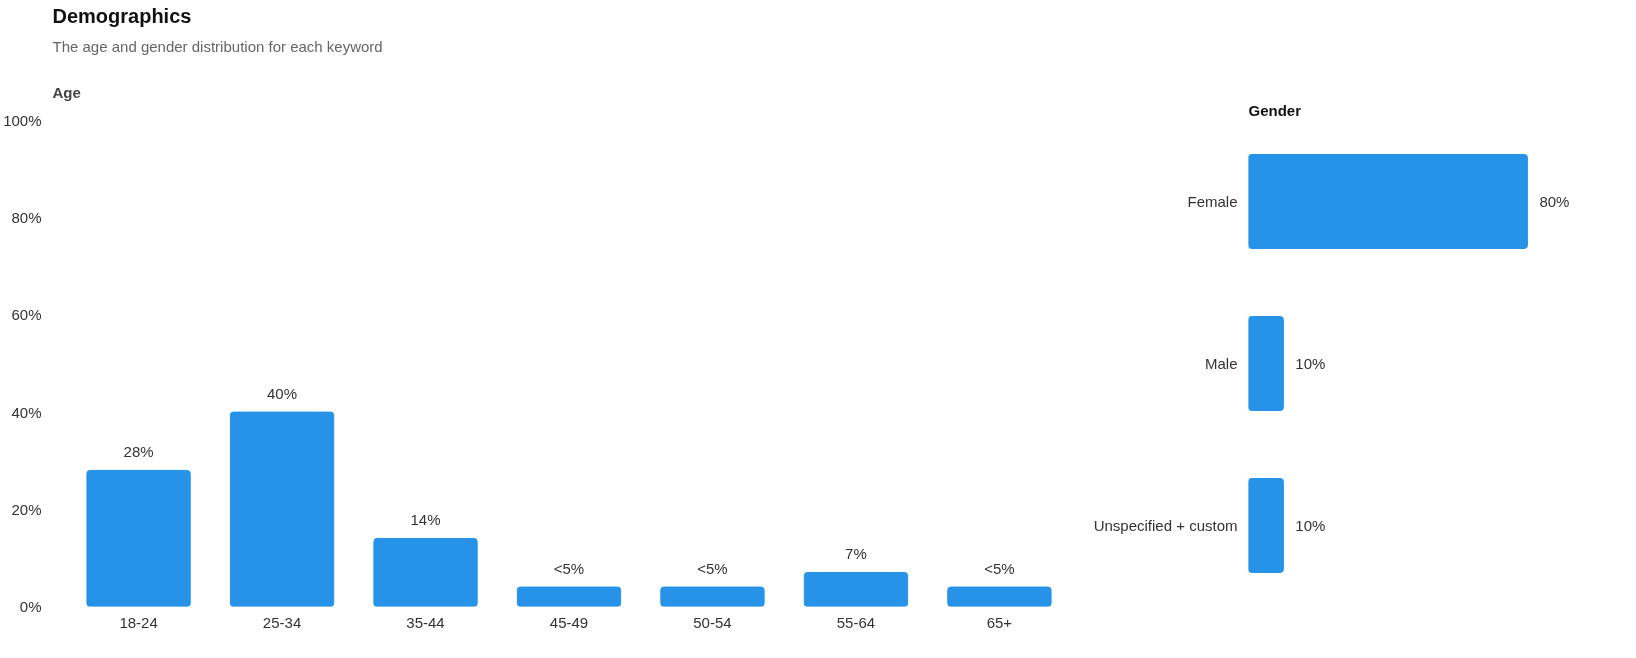 This screenshot has width=1636, height=658. I want to click on x-tick-label: 50-54, so click(712, 622).